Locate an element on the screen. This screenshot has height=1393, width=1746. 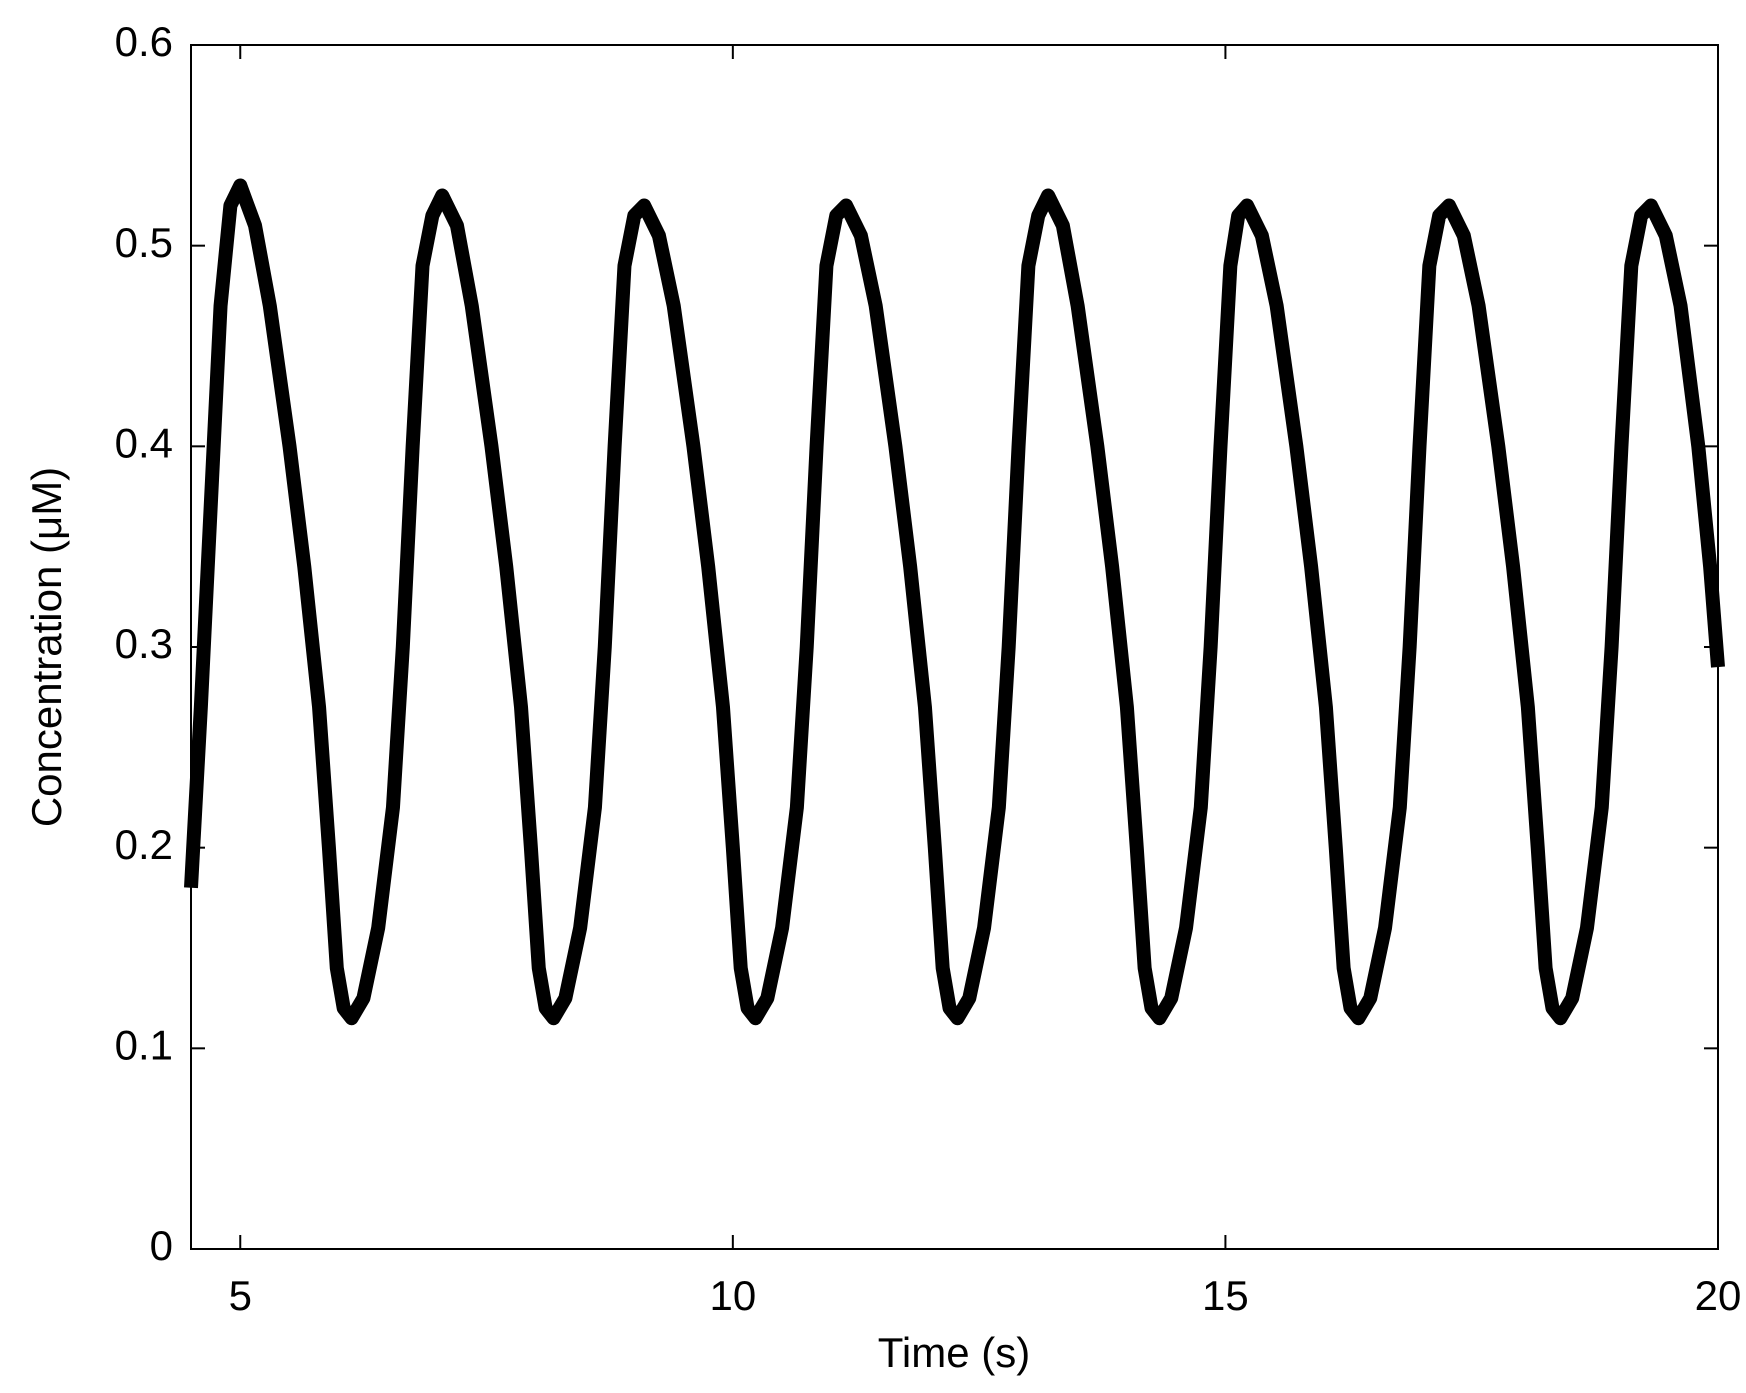
y-tick-label: 0.2 is located at coordinates (144, 844).